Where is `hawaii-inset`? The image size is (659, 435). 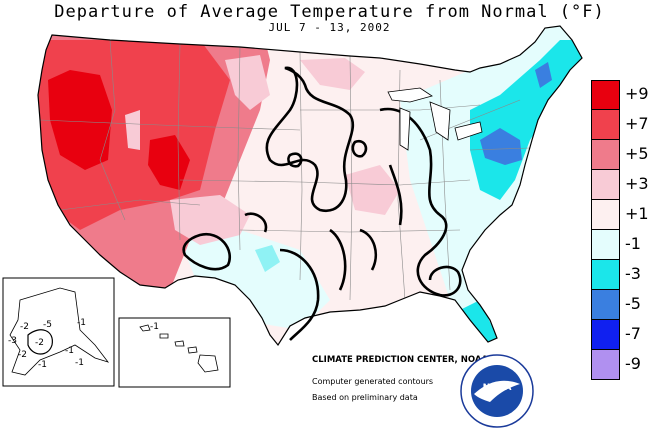
hawaii-inset is located at coordinates (174, 352).